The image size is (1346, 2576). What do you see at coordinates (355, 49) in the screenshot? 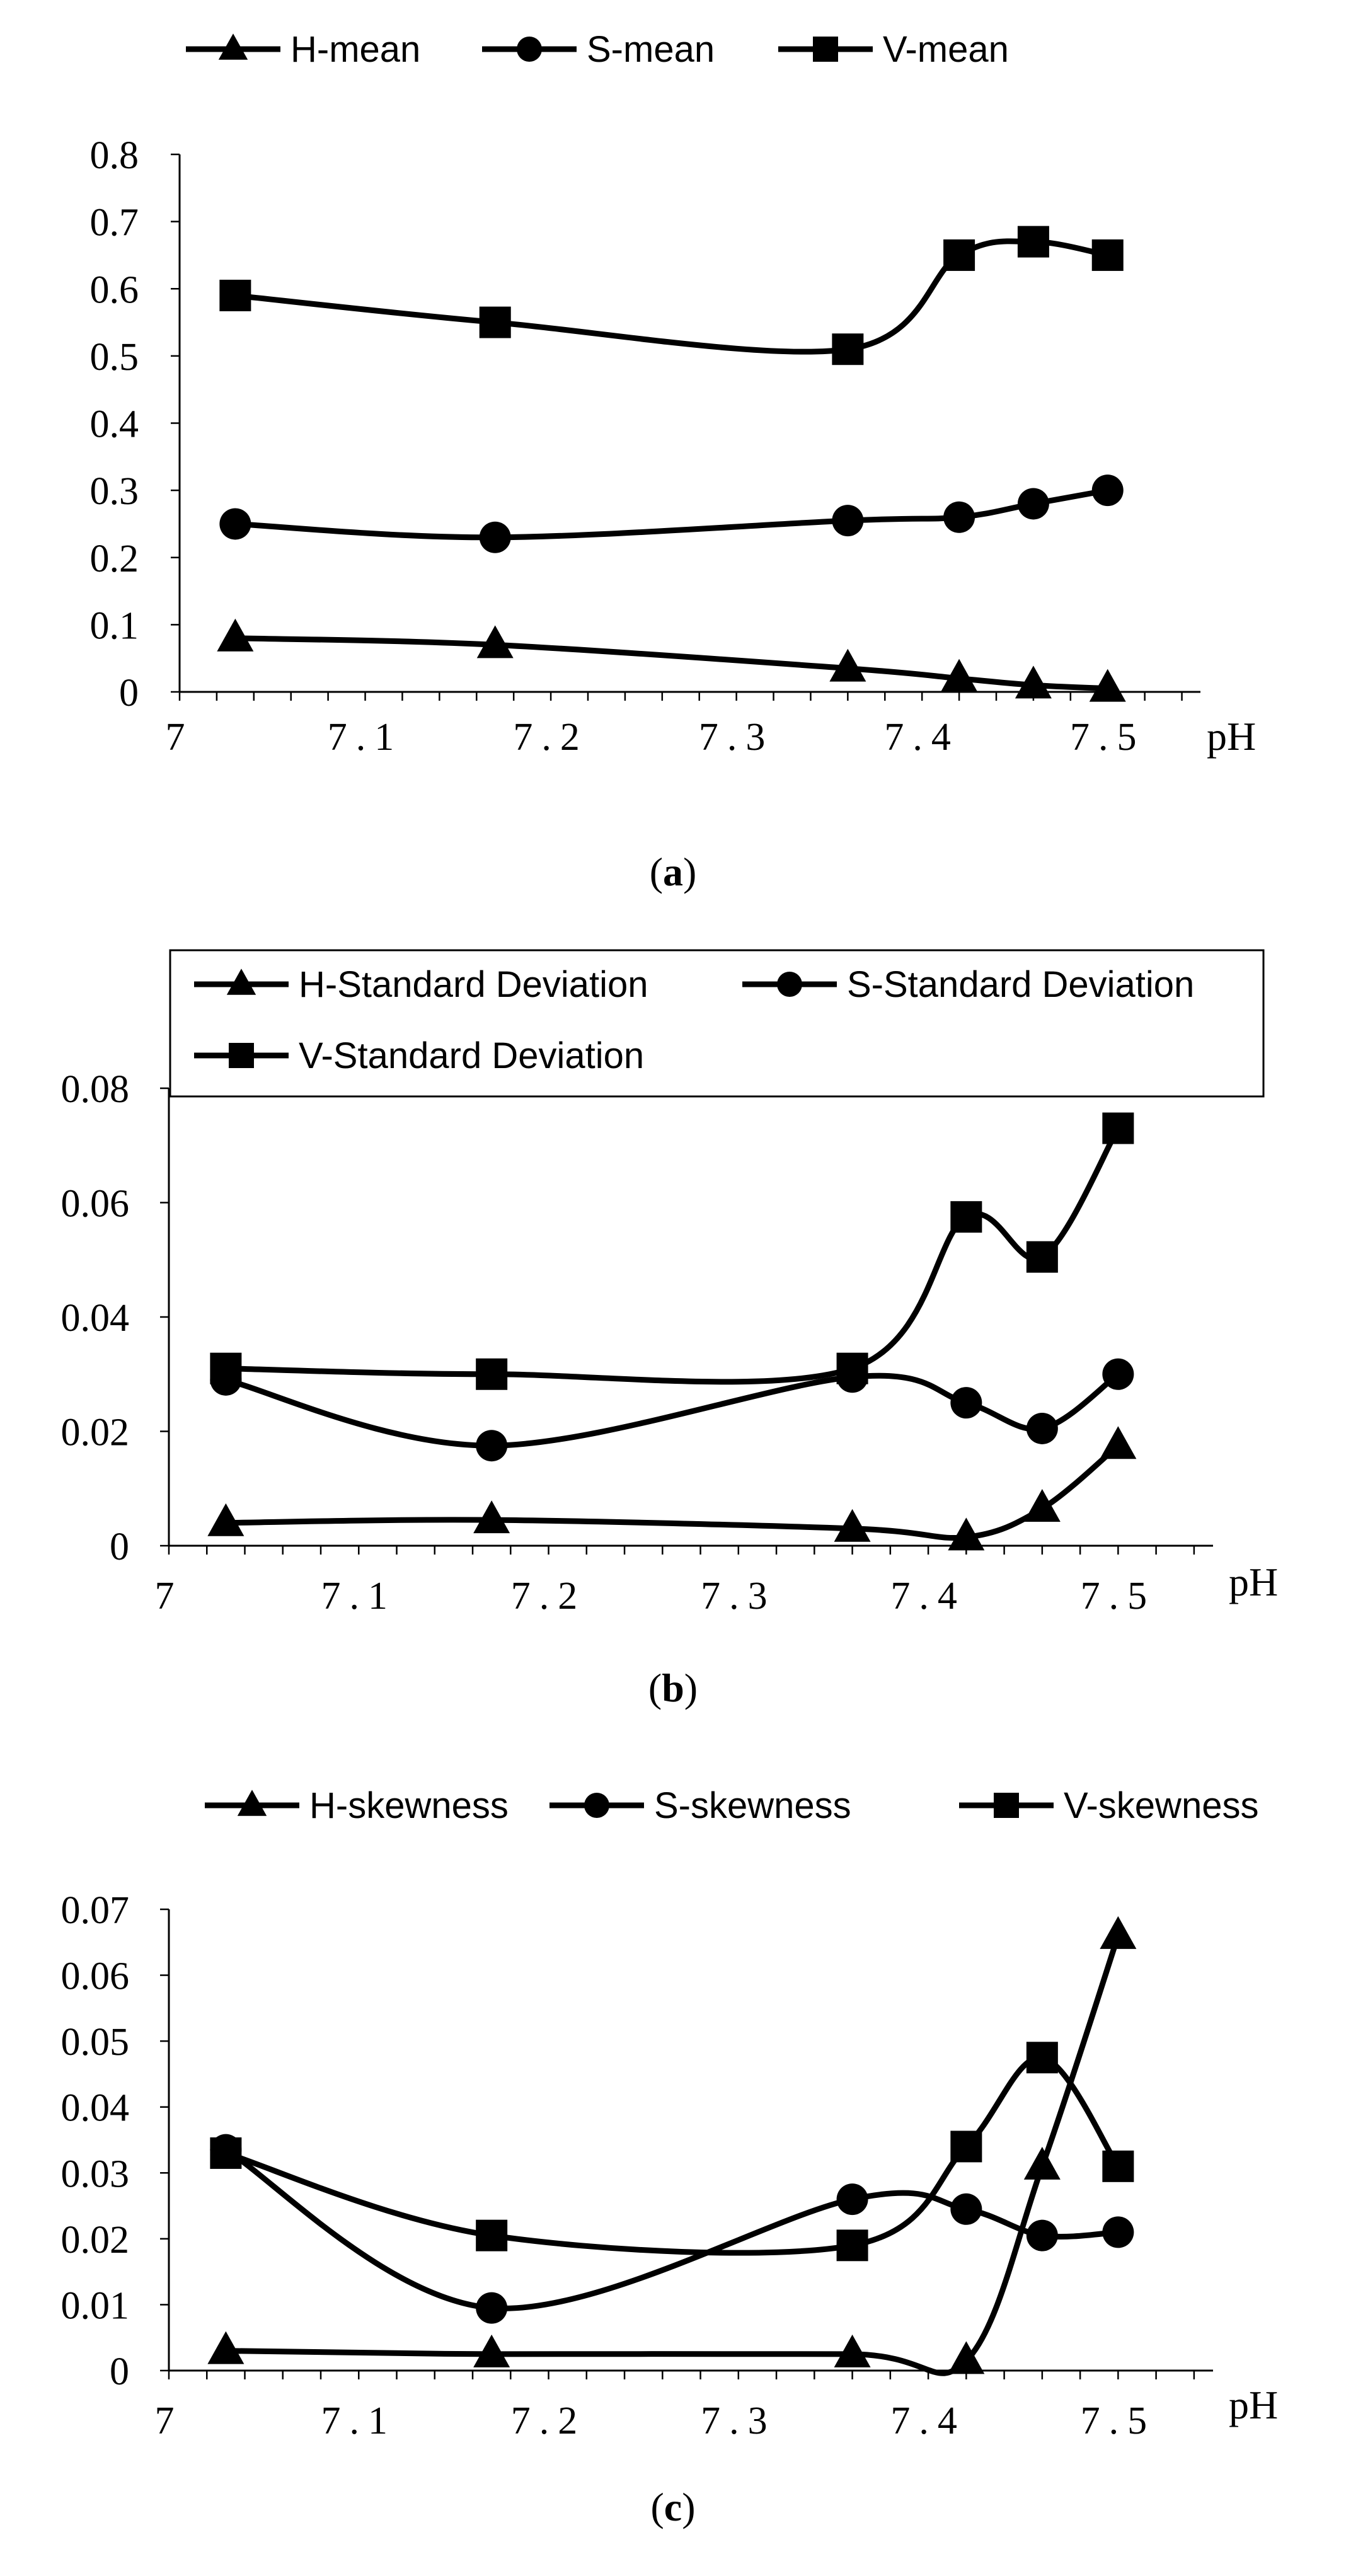
I see `legend-label: H-mean` at bounding box center [355, 49].